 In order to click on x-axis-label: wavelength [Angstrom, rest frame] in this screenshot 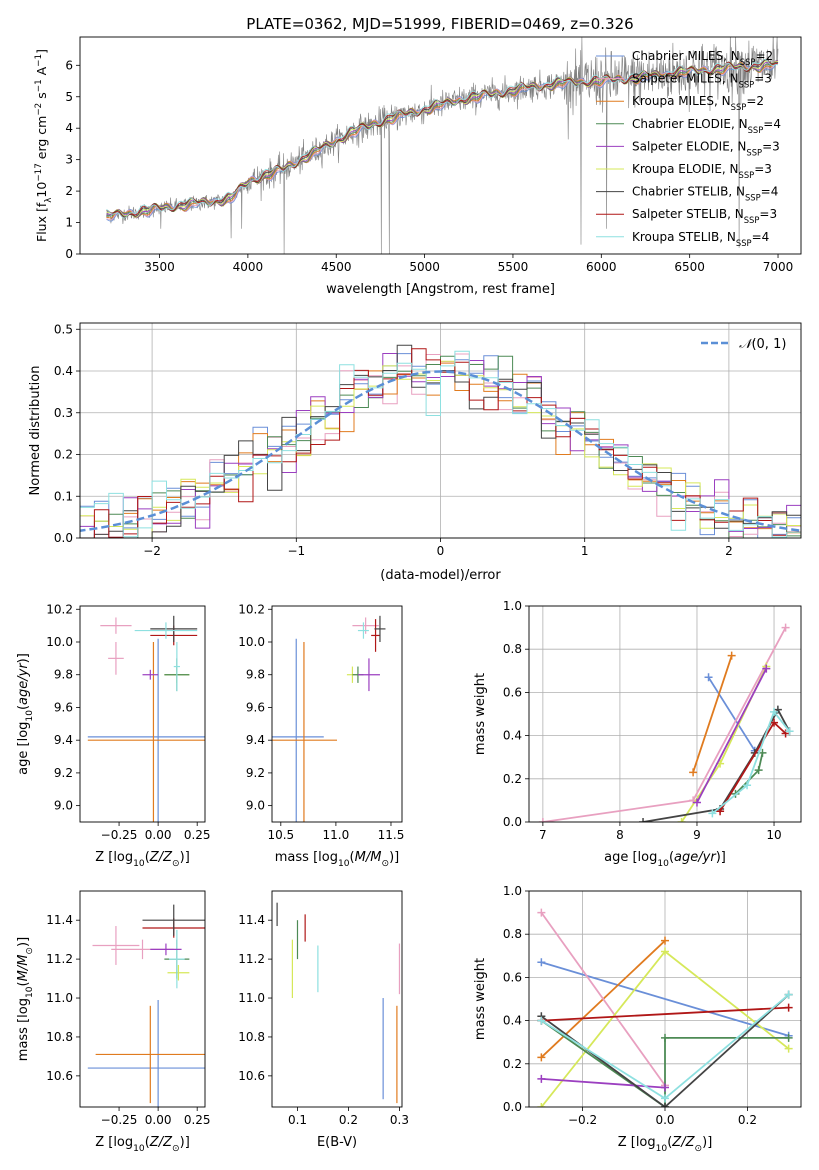, I will do `click(440, 289)`.